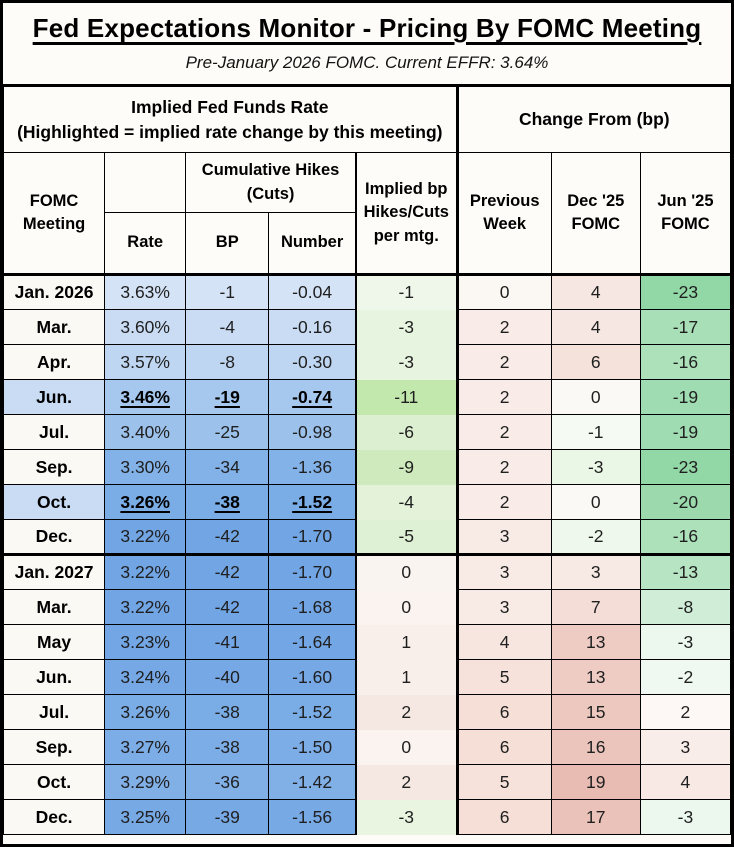  I want to click on cell-implied: 1, so click(406, 642).